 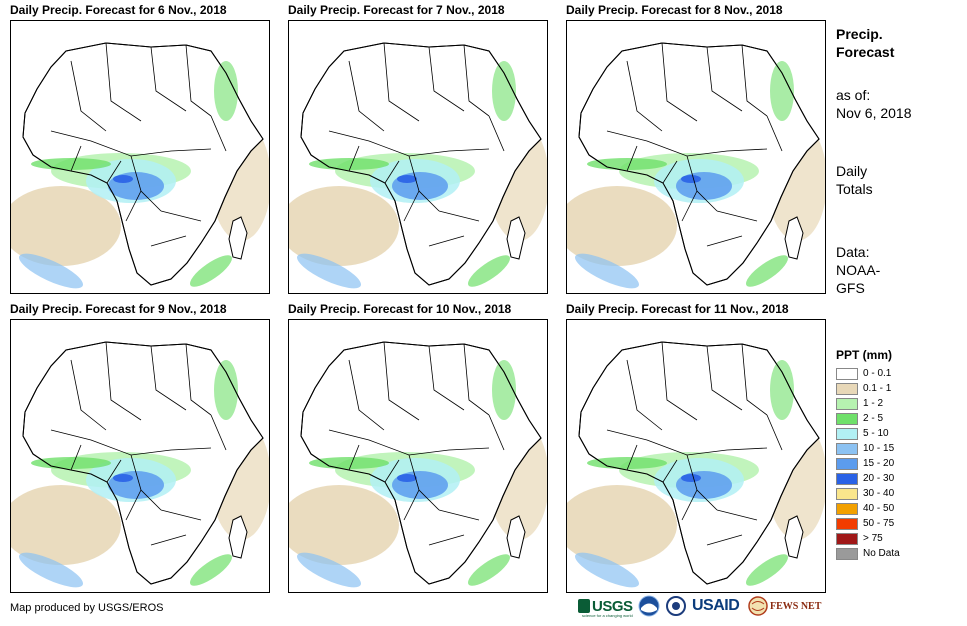 I want to click on heading-line: Precip., so click(x=859, y=34).